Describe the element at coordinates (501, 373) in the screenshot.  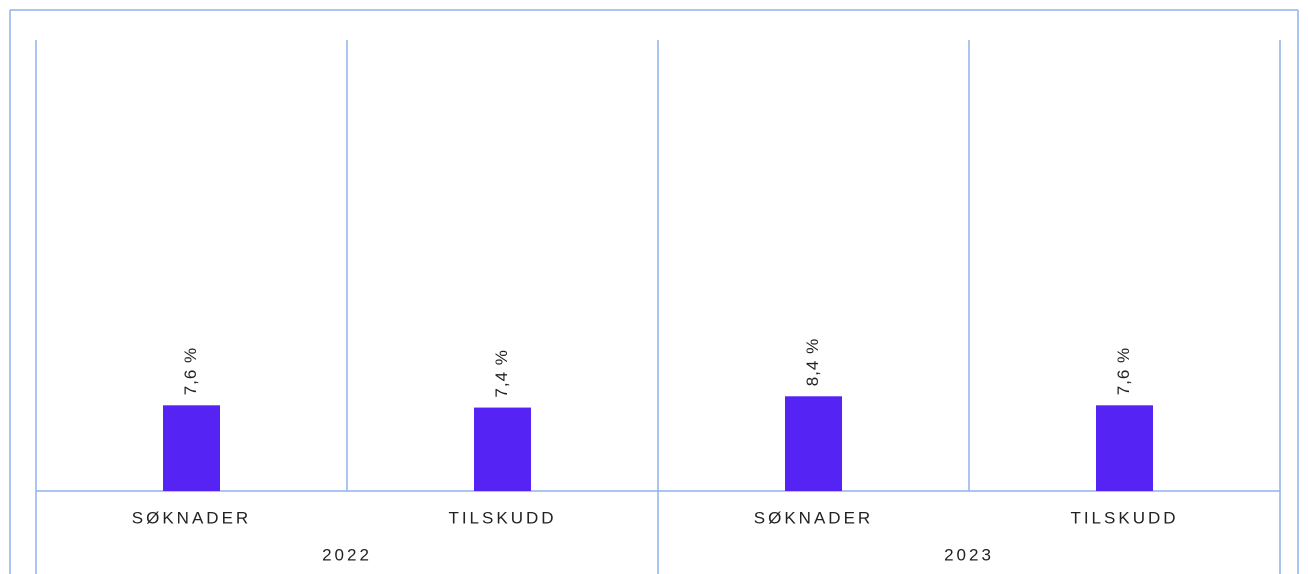
I see `value-label: 7,4 %` at that location.